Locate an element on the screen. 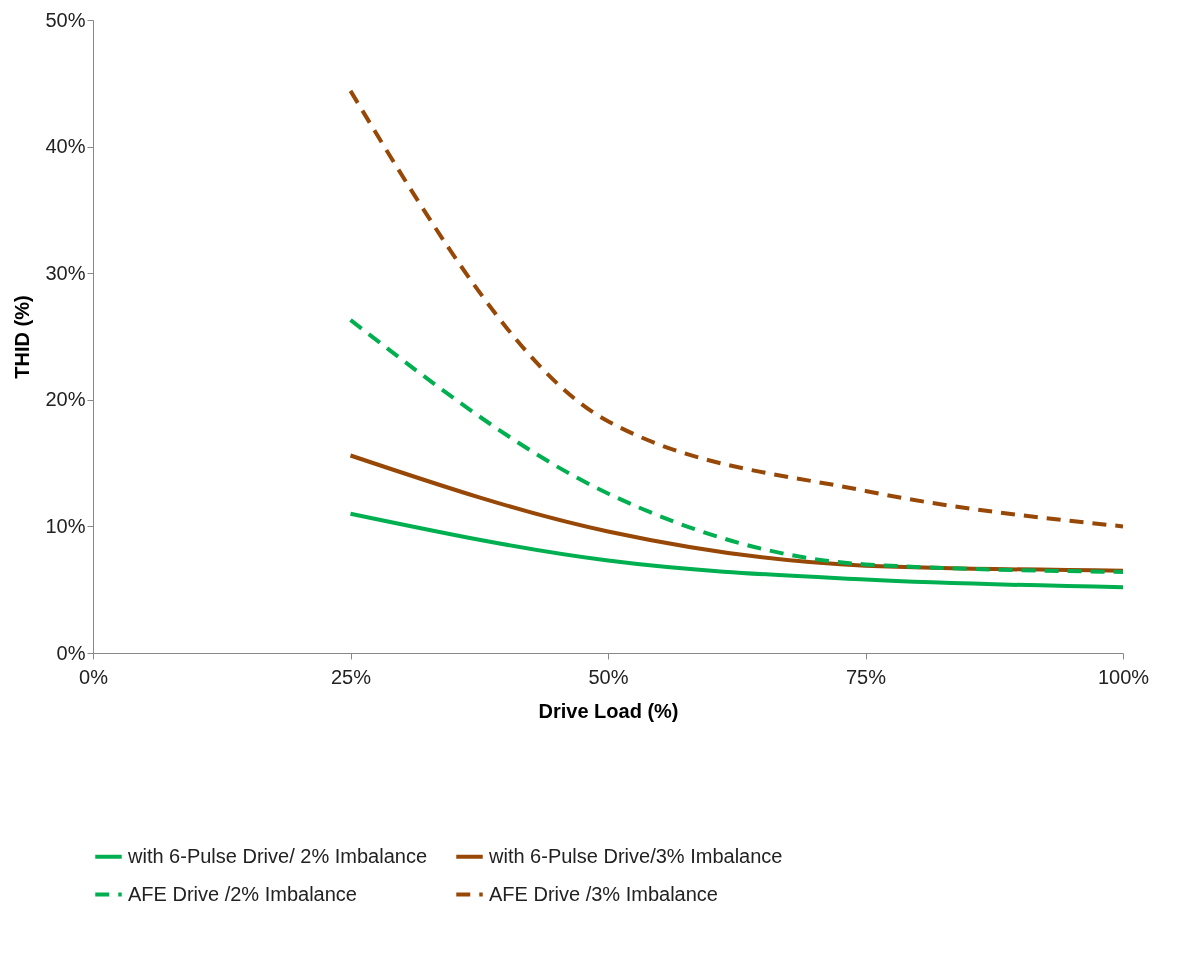  y-tick-label: 20% is located at coordinates (65, 399).